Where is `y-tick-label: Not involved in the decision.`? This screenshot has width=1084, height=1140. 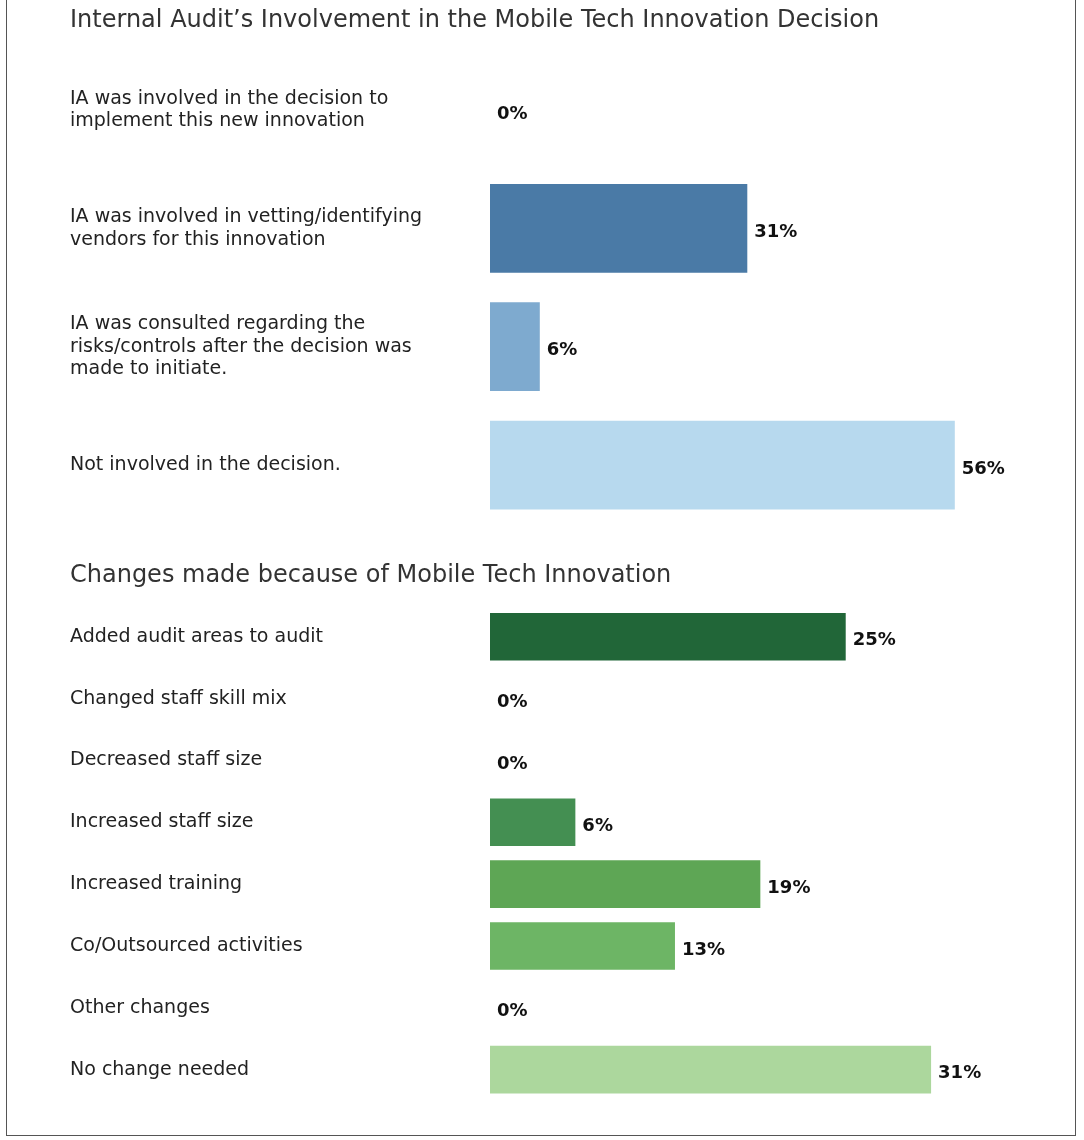
y-tick-label: Not involved in the decision. is located at coordinates (205, 462).